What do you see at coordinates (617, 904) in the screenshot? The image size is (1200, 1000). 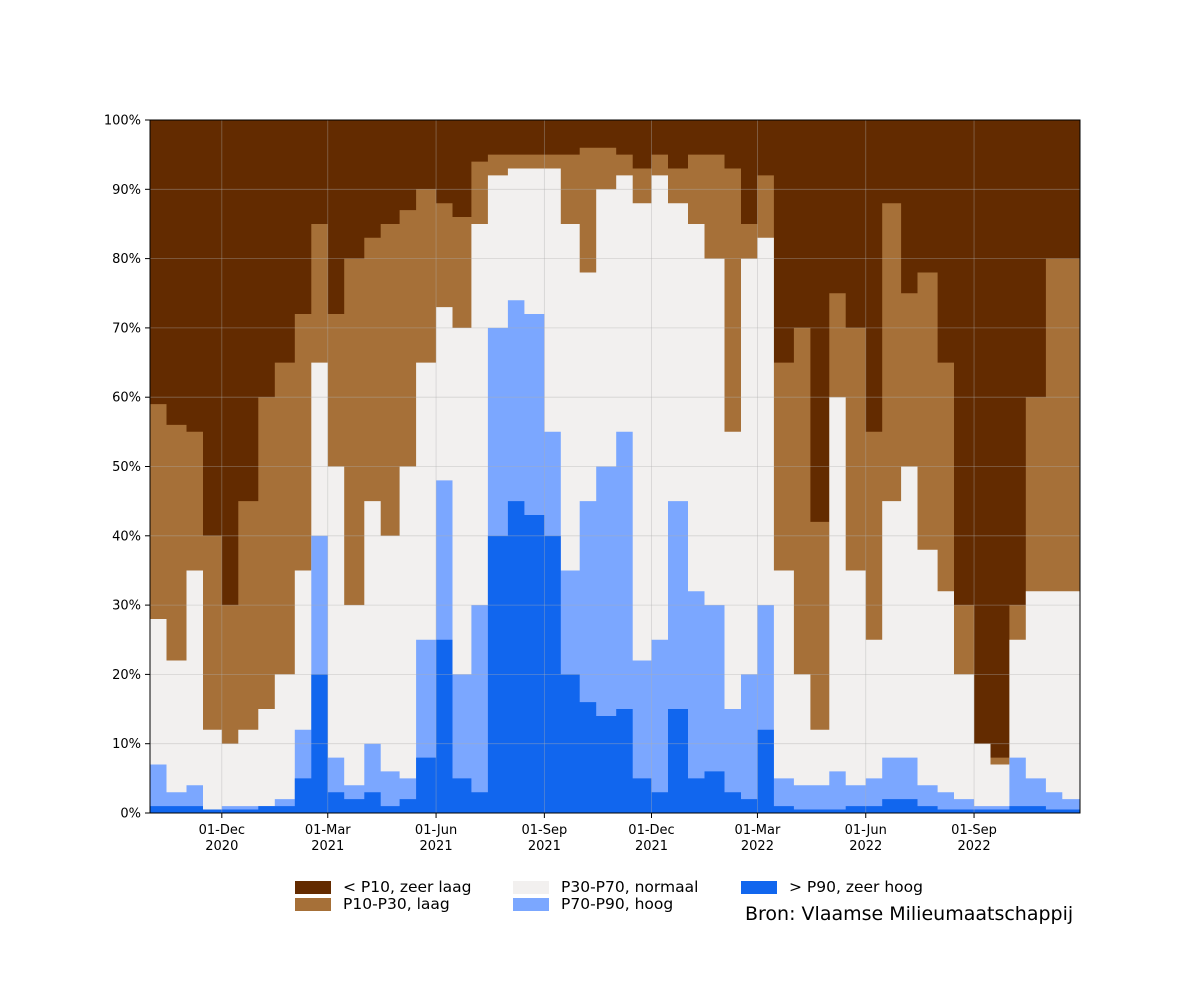 I see `legend-label-hoog: P70-P90, hoog` at bounding box center [617, 904].